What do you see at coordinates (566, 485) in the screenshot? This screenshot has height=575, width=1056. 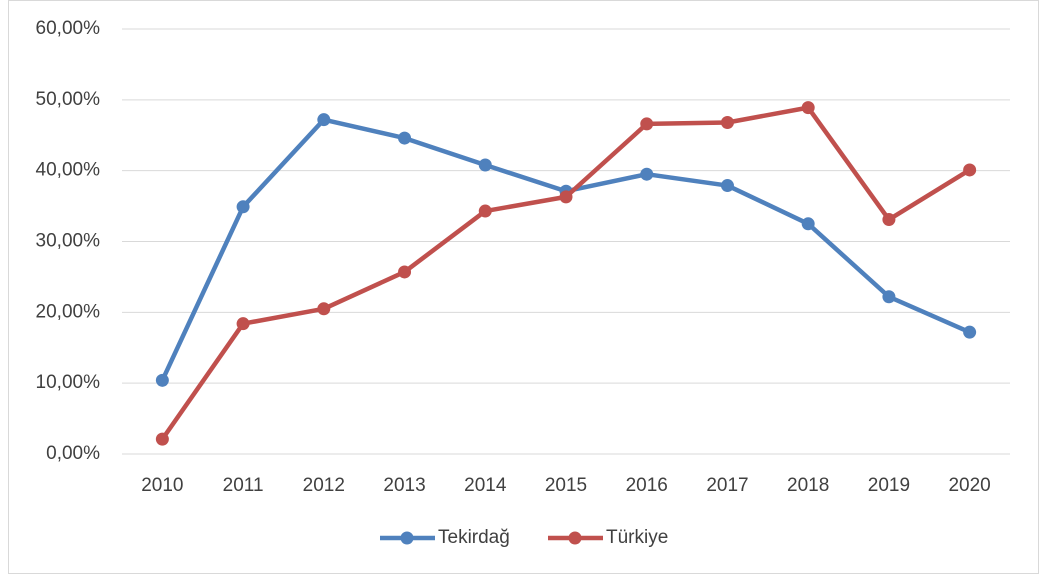 I see `x-tick-label: 2015` at bounding box center [566, 485].